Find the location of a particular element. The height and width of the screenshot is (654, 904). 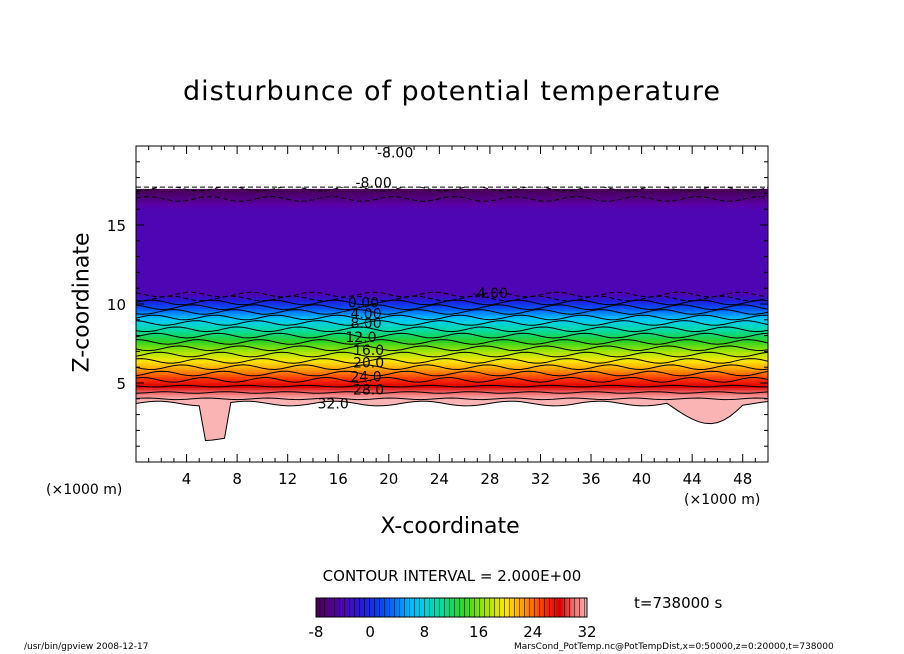

contour-label: -8.00 is located at coordinates (374, 183).